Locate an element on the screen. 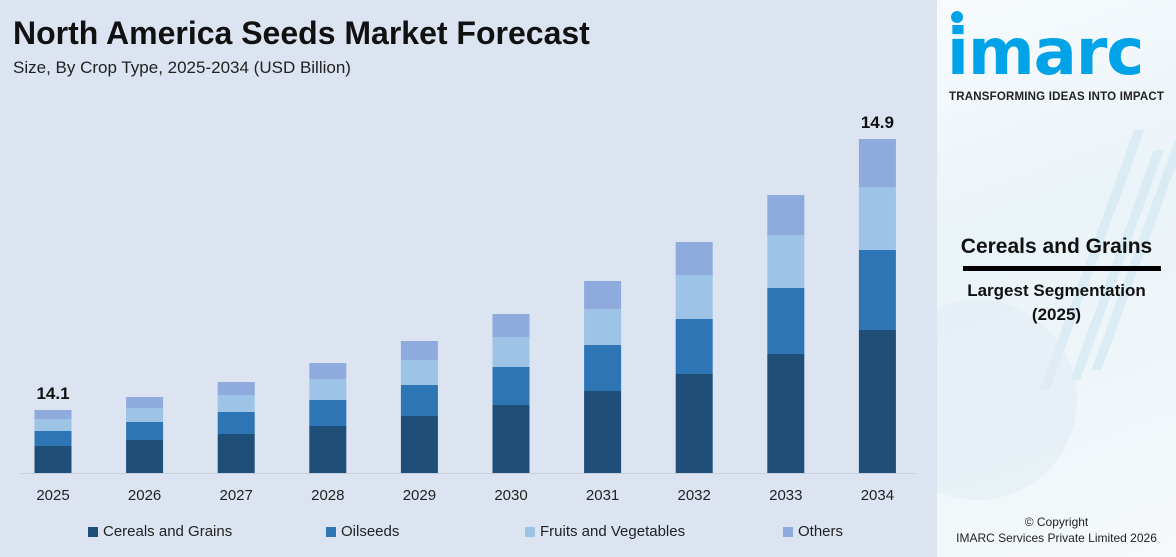 Image resolution: width=1176 pixels, height=557 pixels. bar-segment-fruits-and-vegetables-2031 is located at coordinates (603, 327).